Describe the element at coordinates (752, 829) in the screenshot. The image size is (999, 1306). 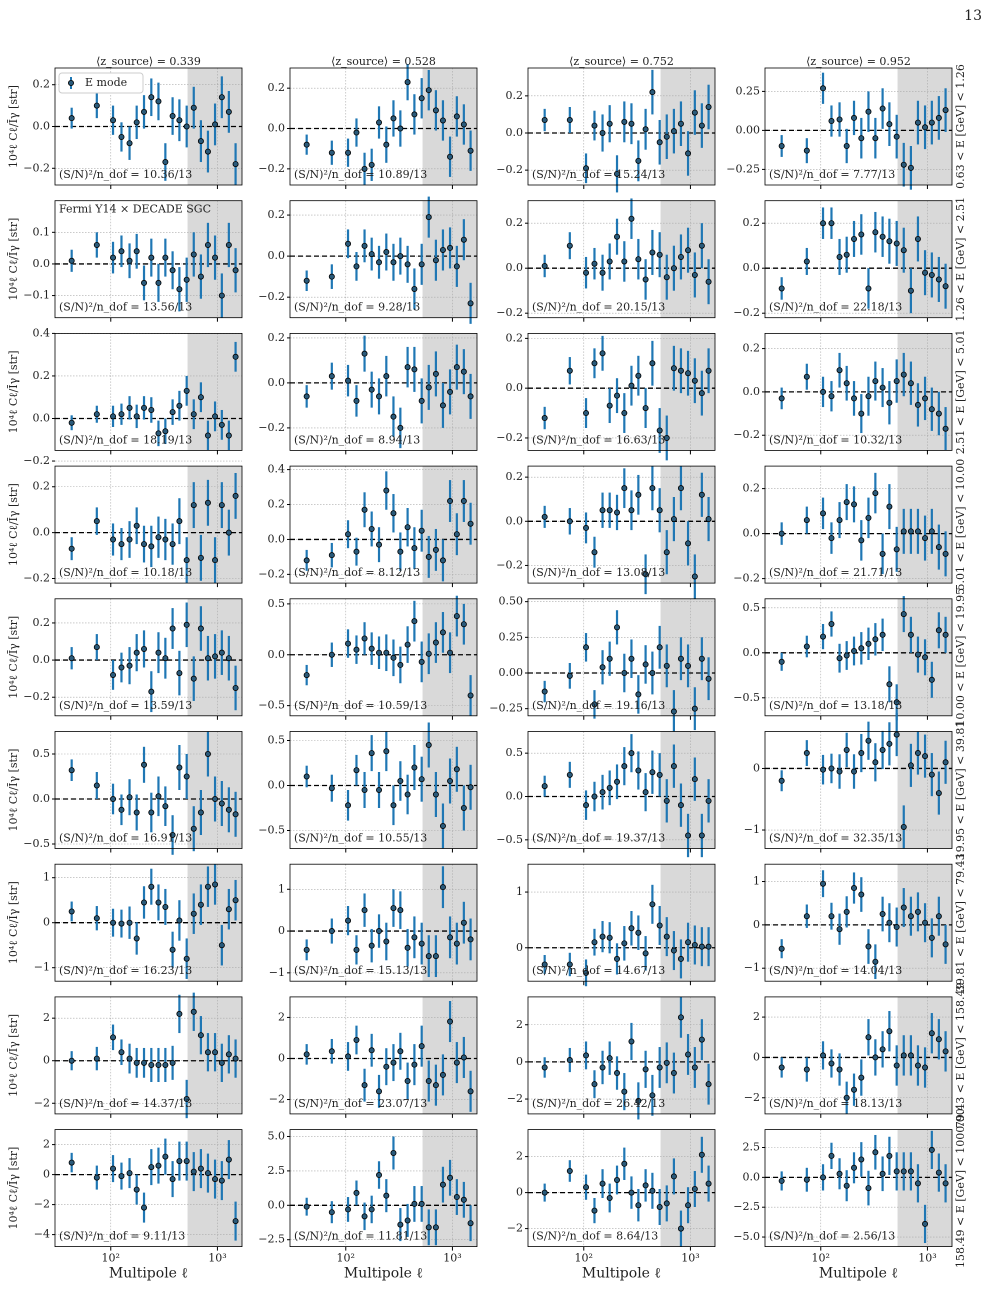
I see `y-tick-label: −1` at that location.